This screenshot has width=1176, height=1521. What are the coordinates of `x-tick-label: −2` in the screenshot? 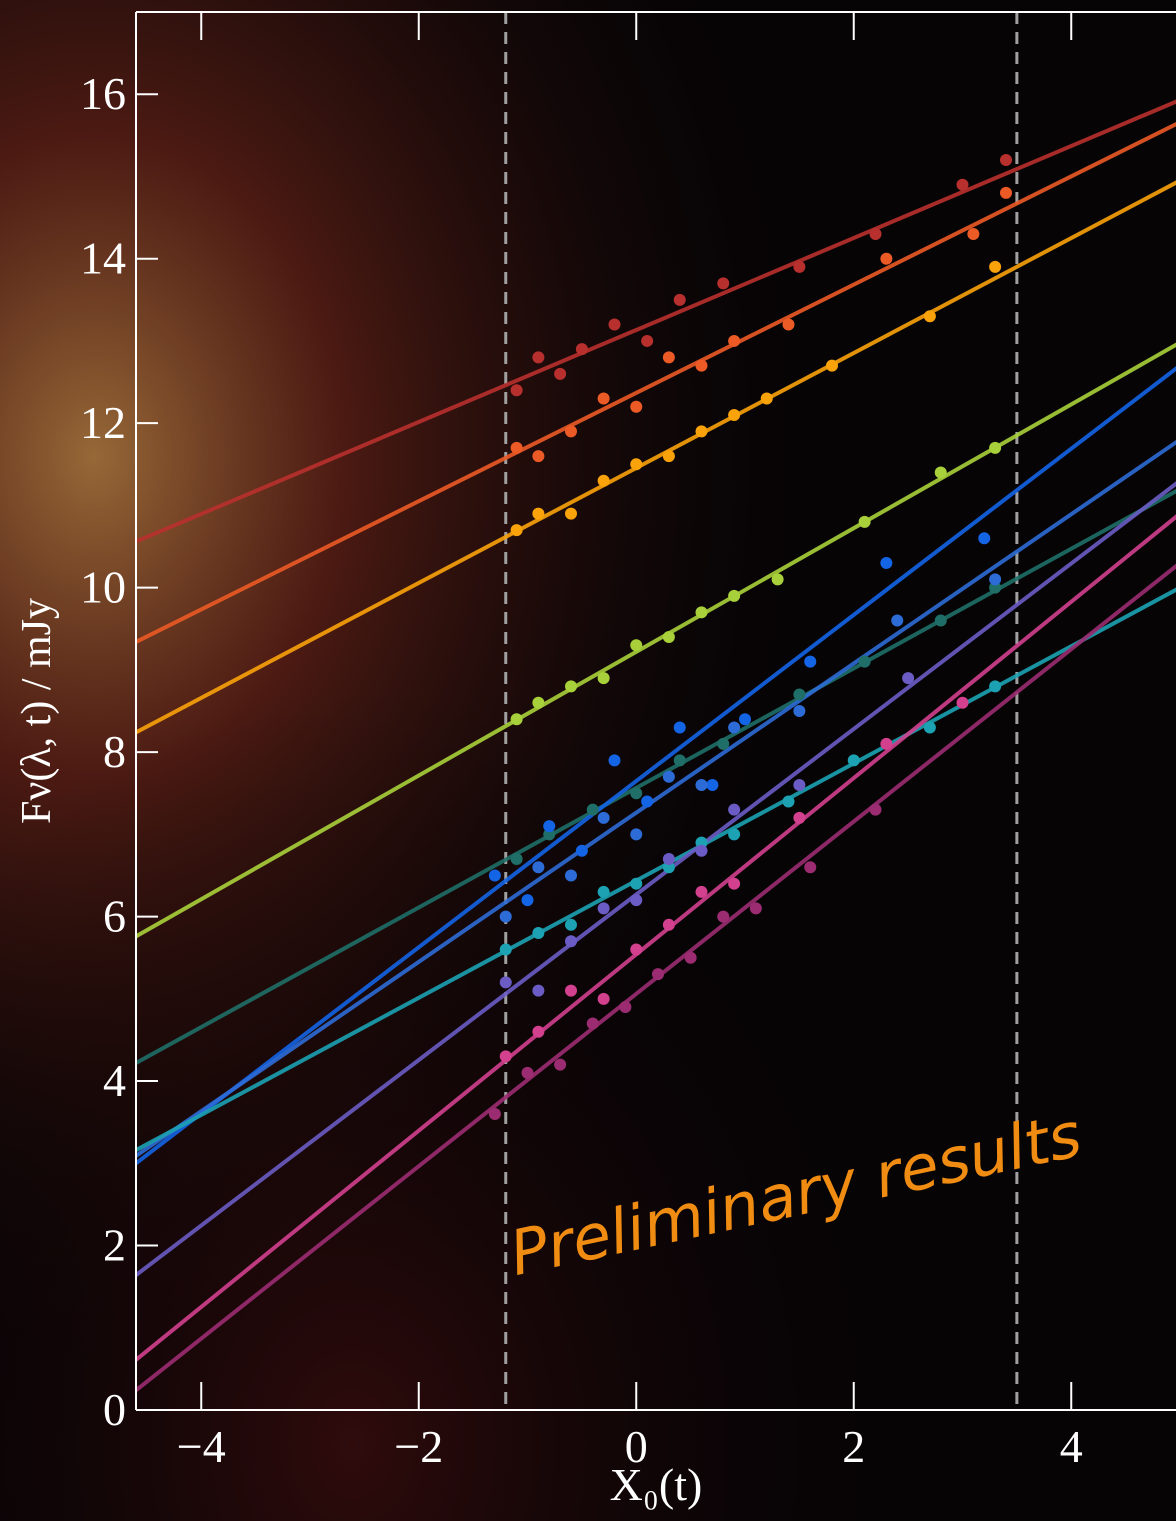 It's located at (418, 1446).